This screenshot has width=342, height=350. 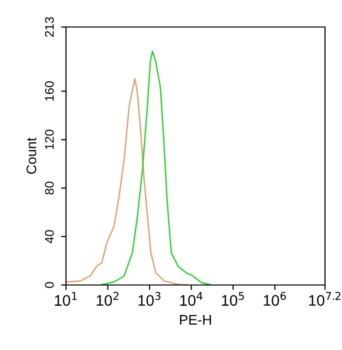 I want to click on x-tick-label: 10$^{3}$, so click(x=149, y=299).